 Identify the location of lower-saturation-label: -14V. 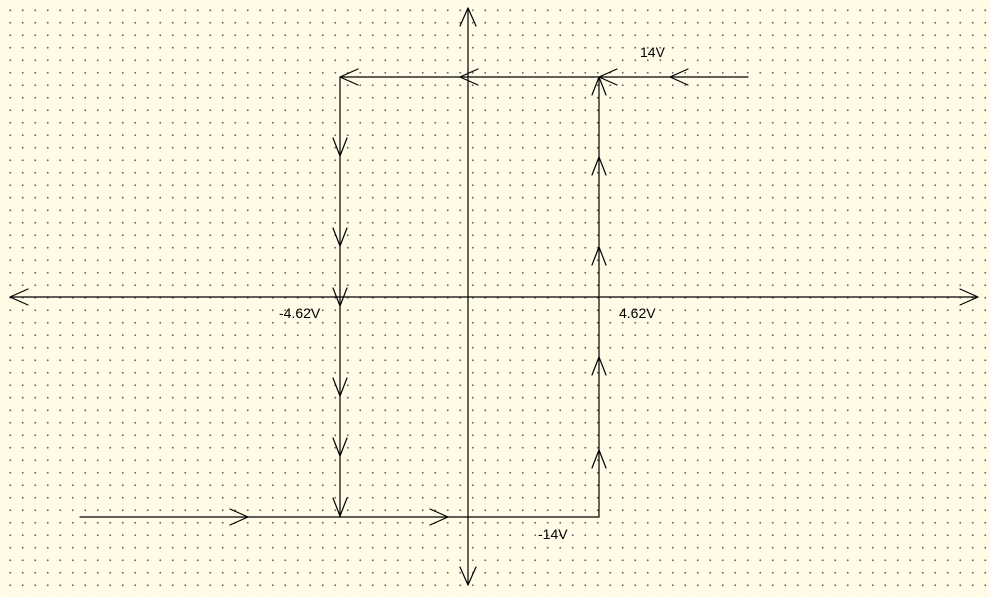
(553, 534).